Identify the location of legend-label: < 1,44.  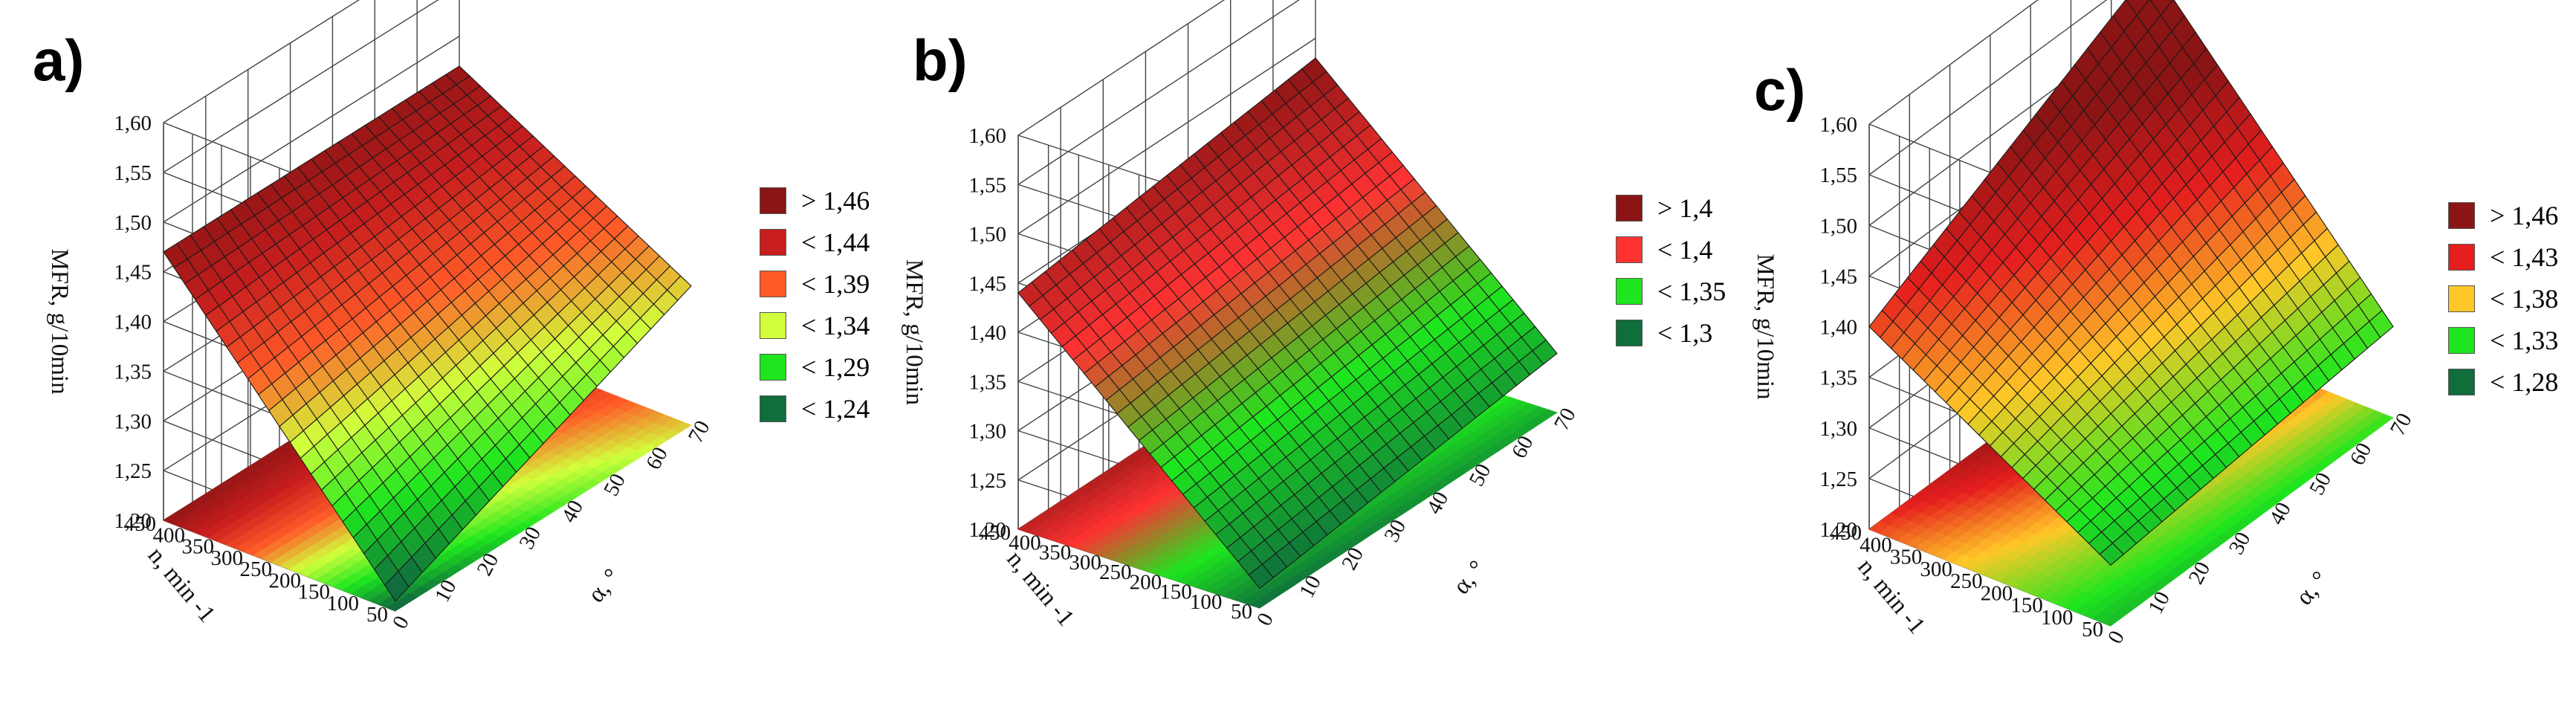
(835, 242).